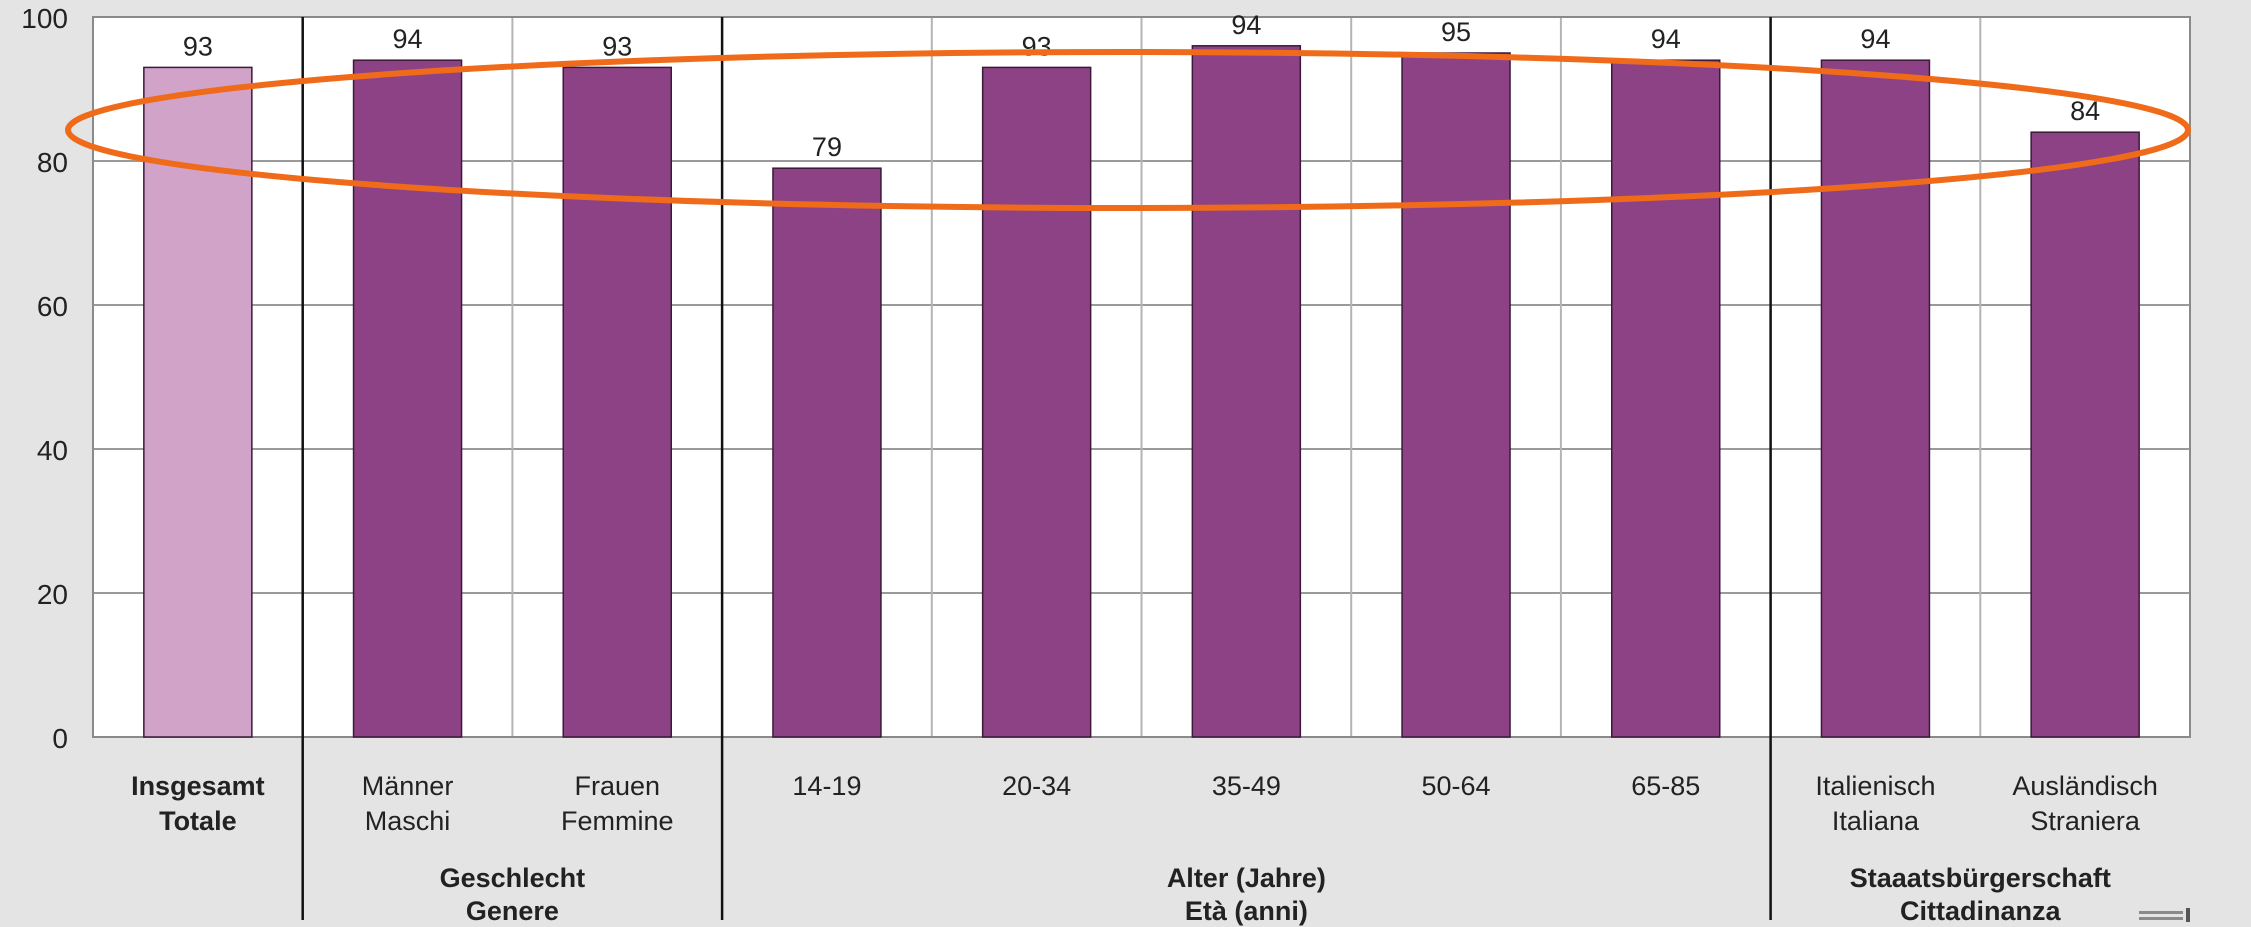 The height and width of the screenshot is (927, 2251). Describe the element at coordinates (2164, 915) in the screenshot. I see `watermark` at that location.